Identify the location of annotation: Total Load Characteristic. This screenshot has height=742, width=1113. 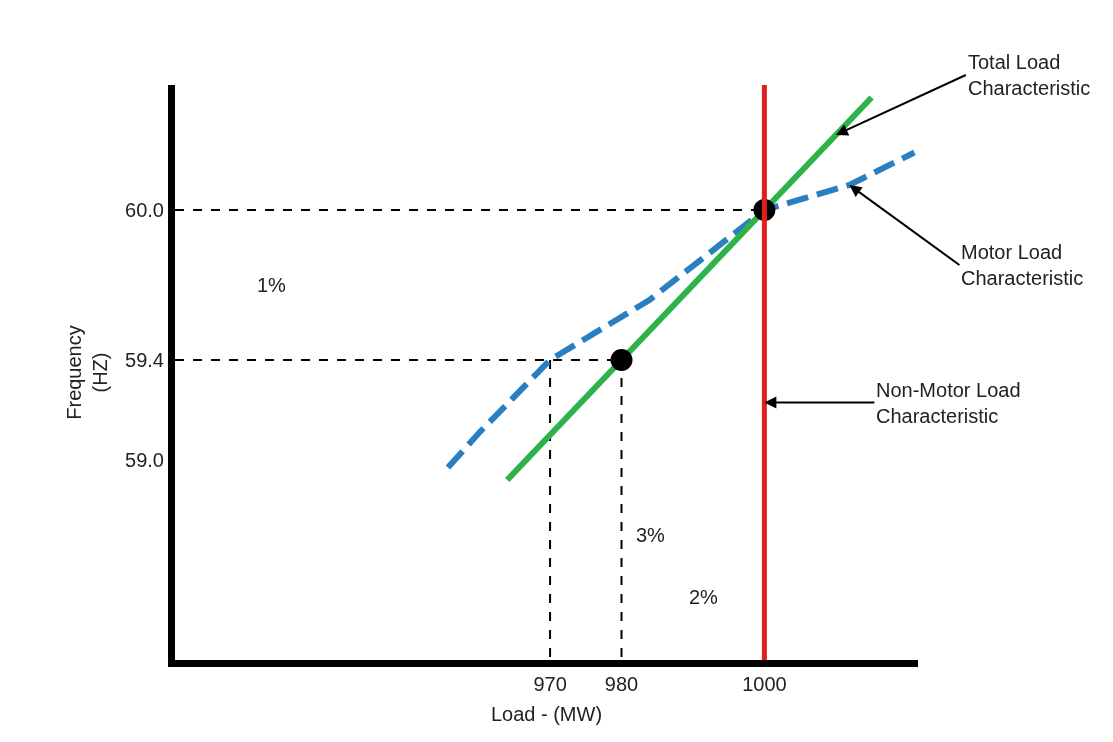
(1029, 75).